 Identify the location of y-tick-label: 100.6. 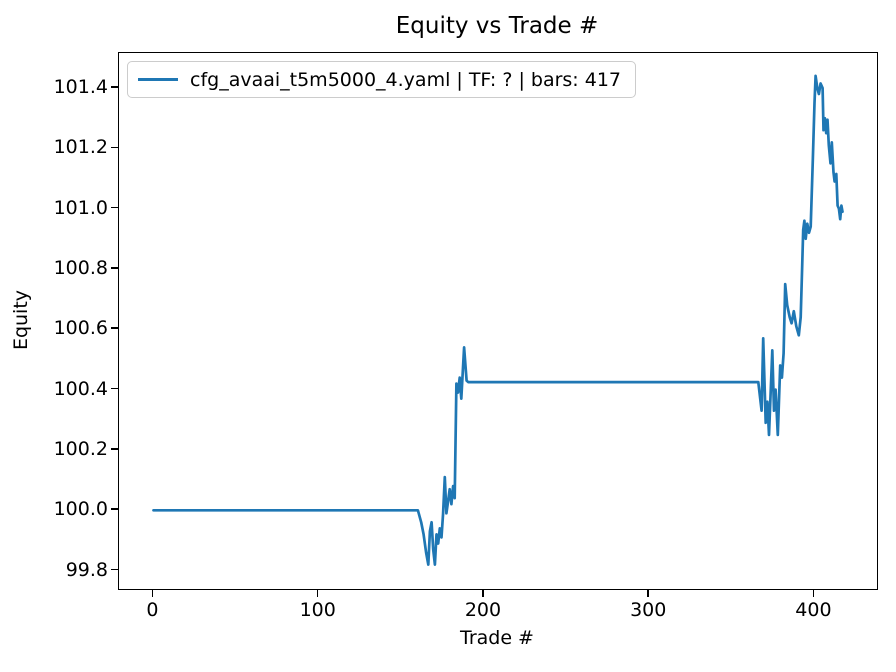
(80, 328).